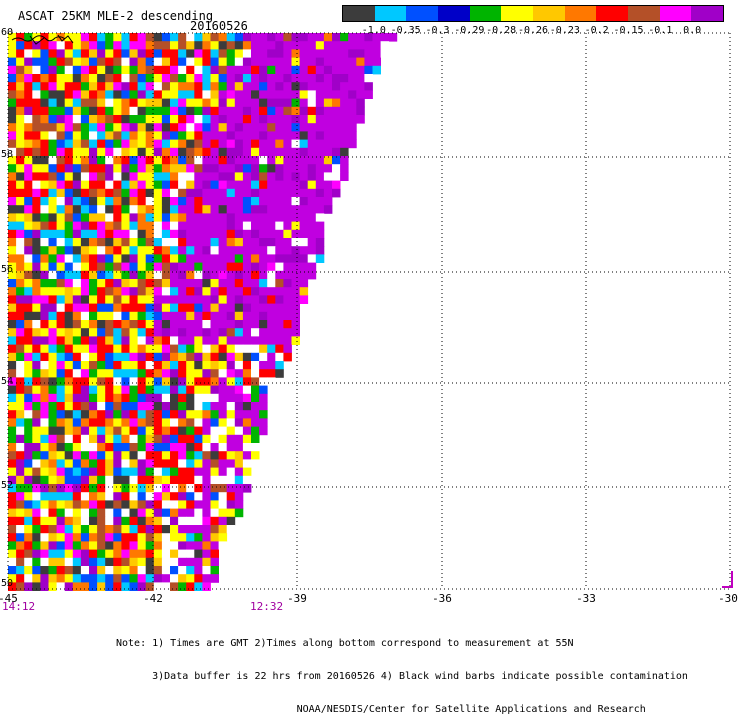 Image resolution: width=740 pixels, height=726 pixels. What do you see at coordinates (675, 13) in the screenshot?
I see `legend-swatch` at bounding box center [675, 13].